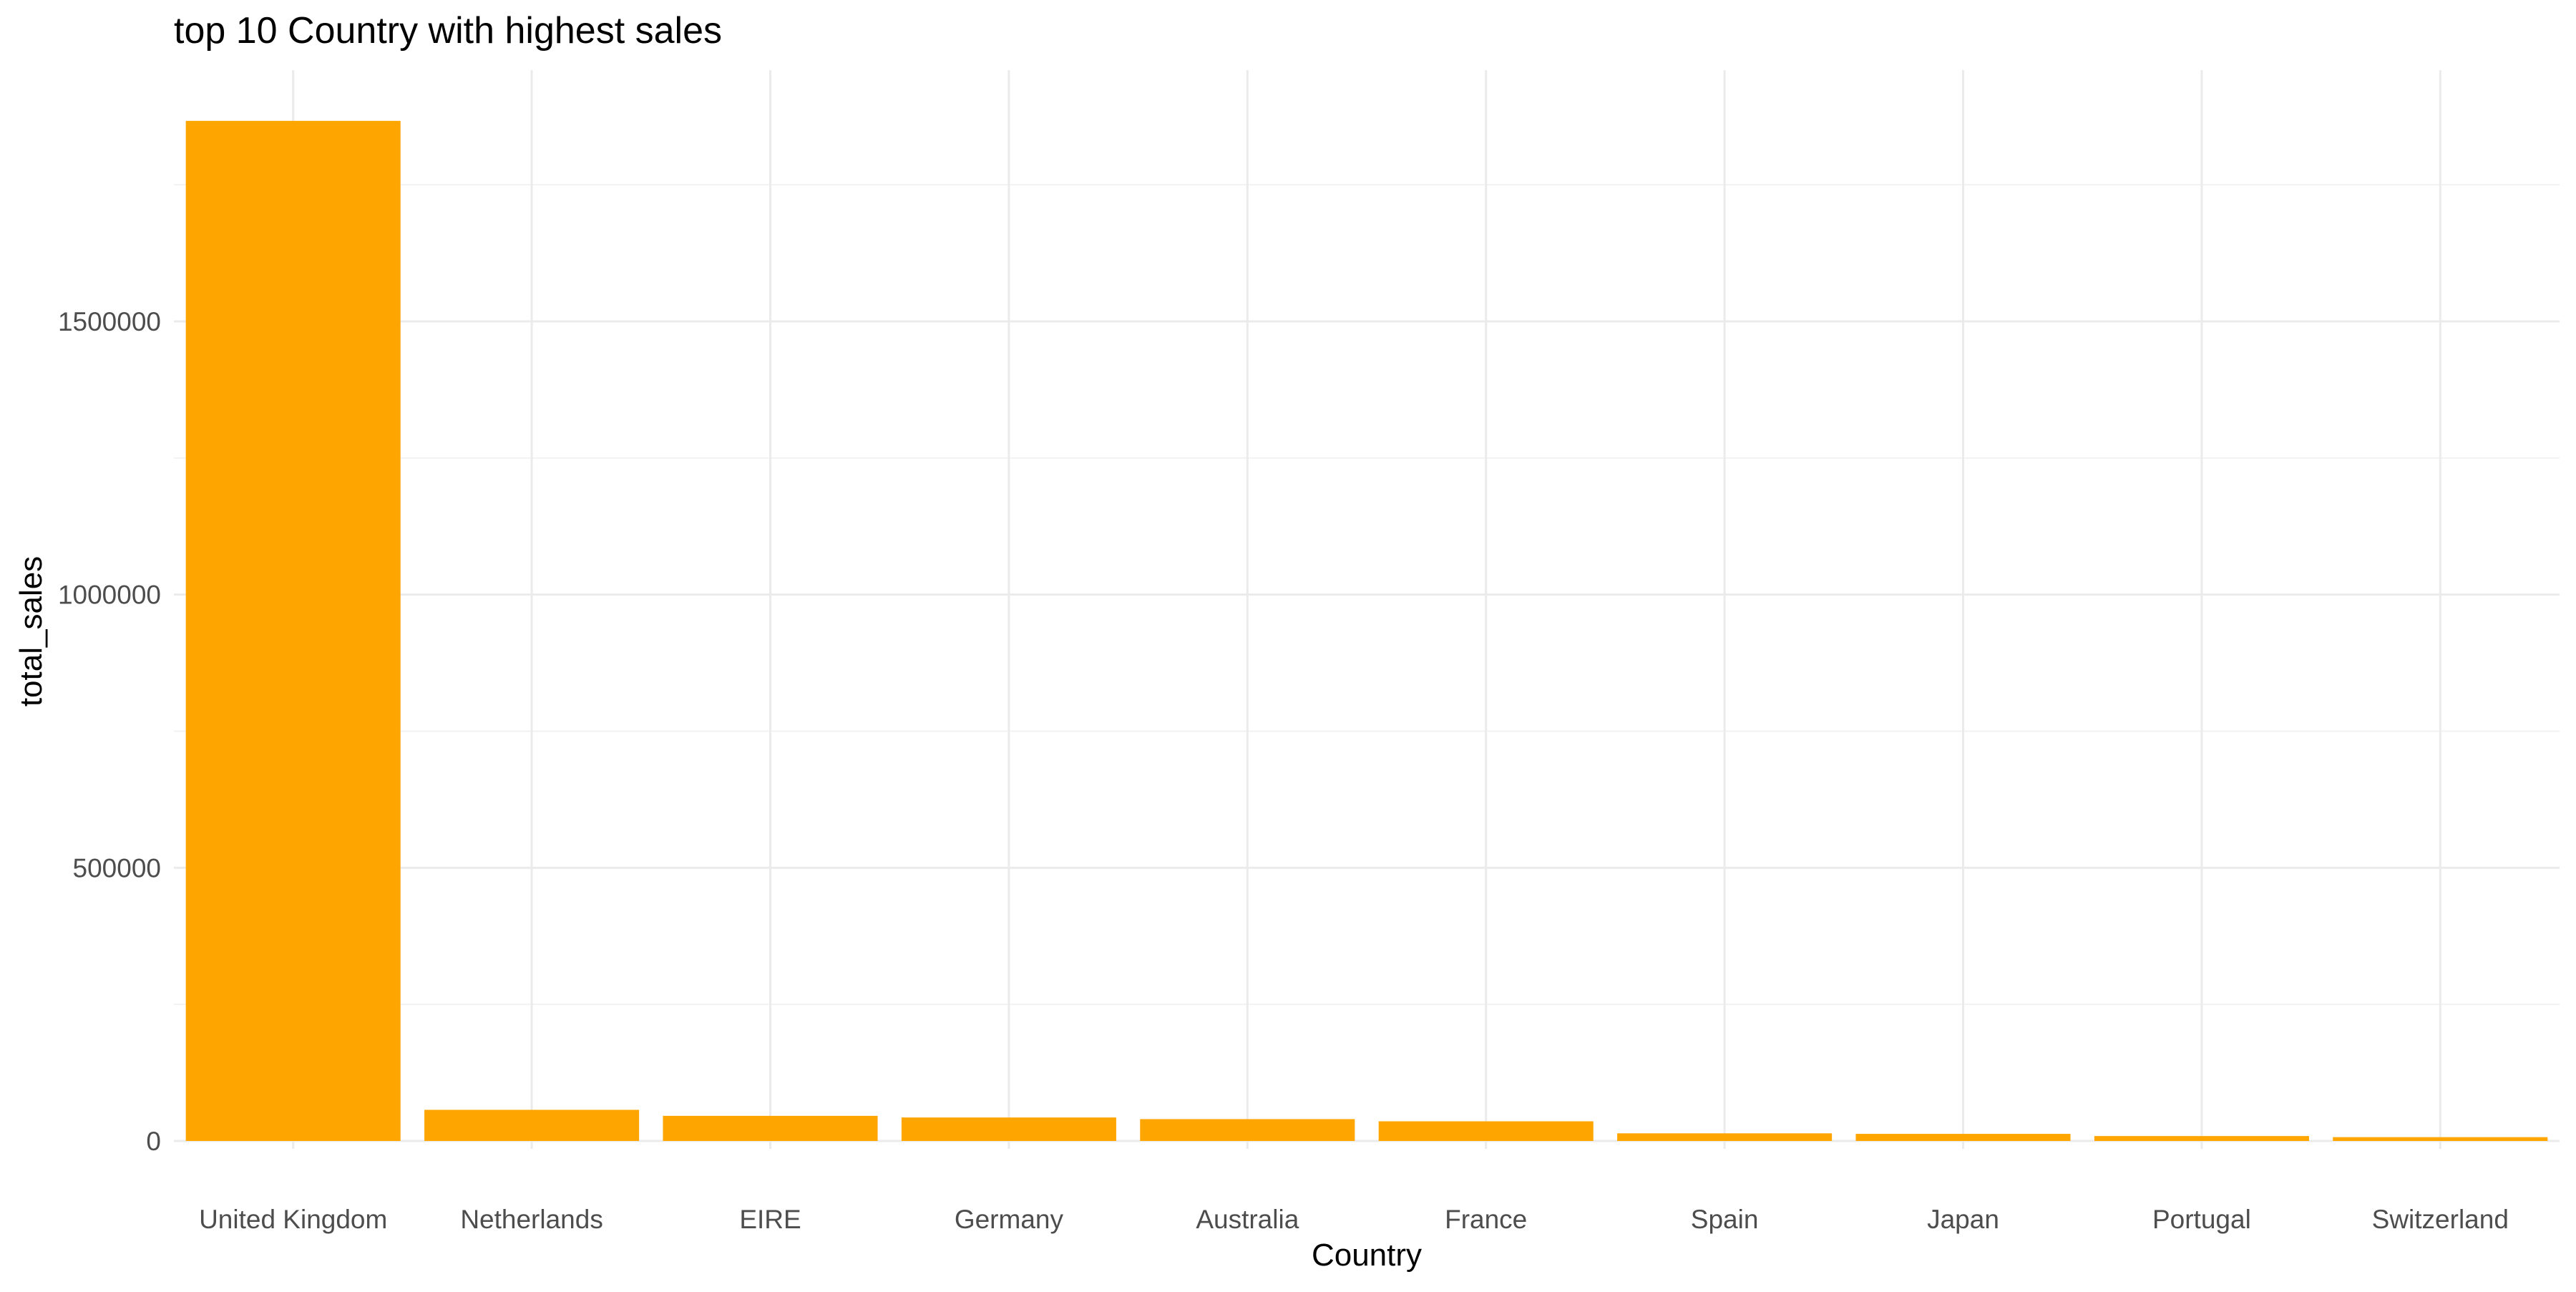 The height and width of the screenshot is (1292, 2576). What do you see at coordinates (1247, 1130) in the screenshot?
I see `bar-australia` at bounding box center [1247, 1130].